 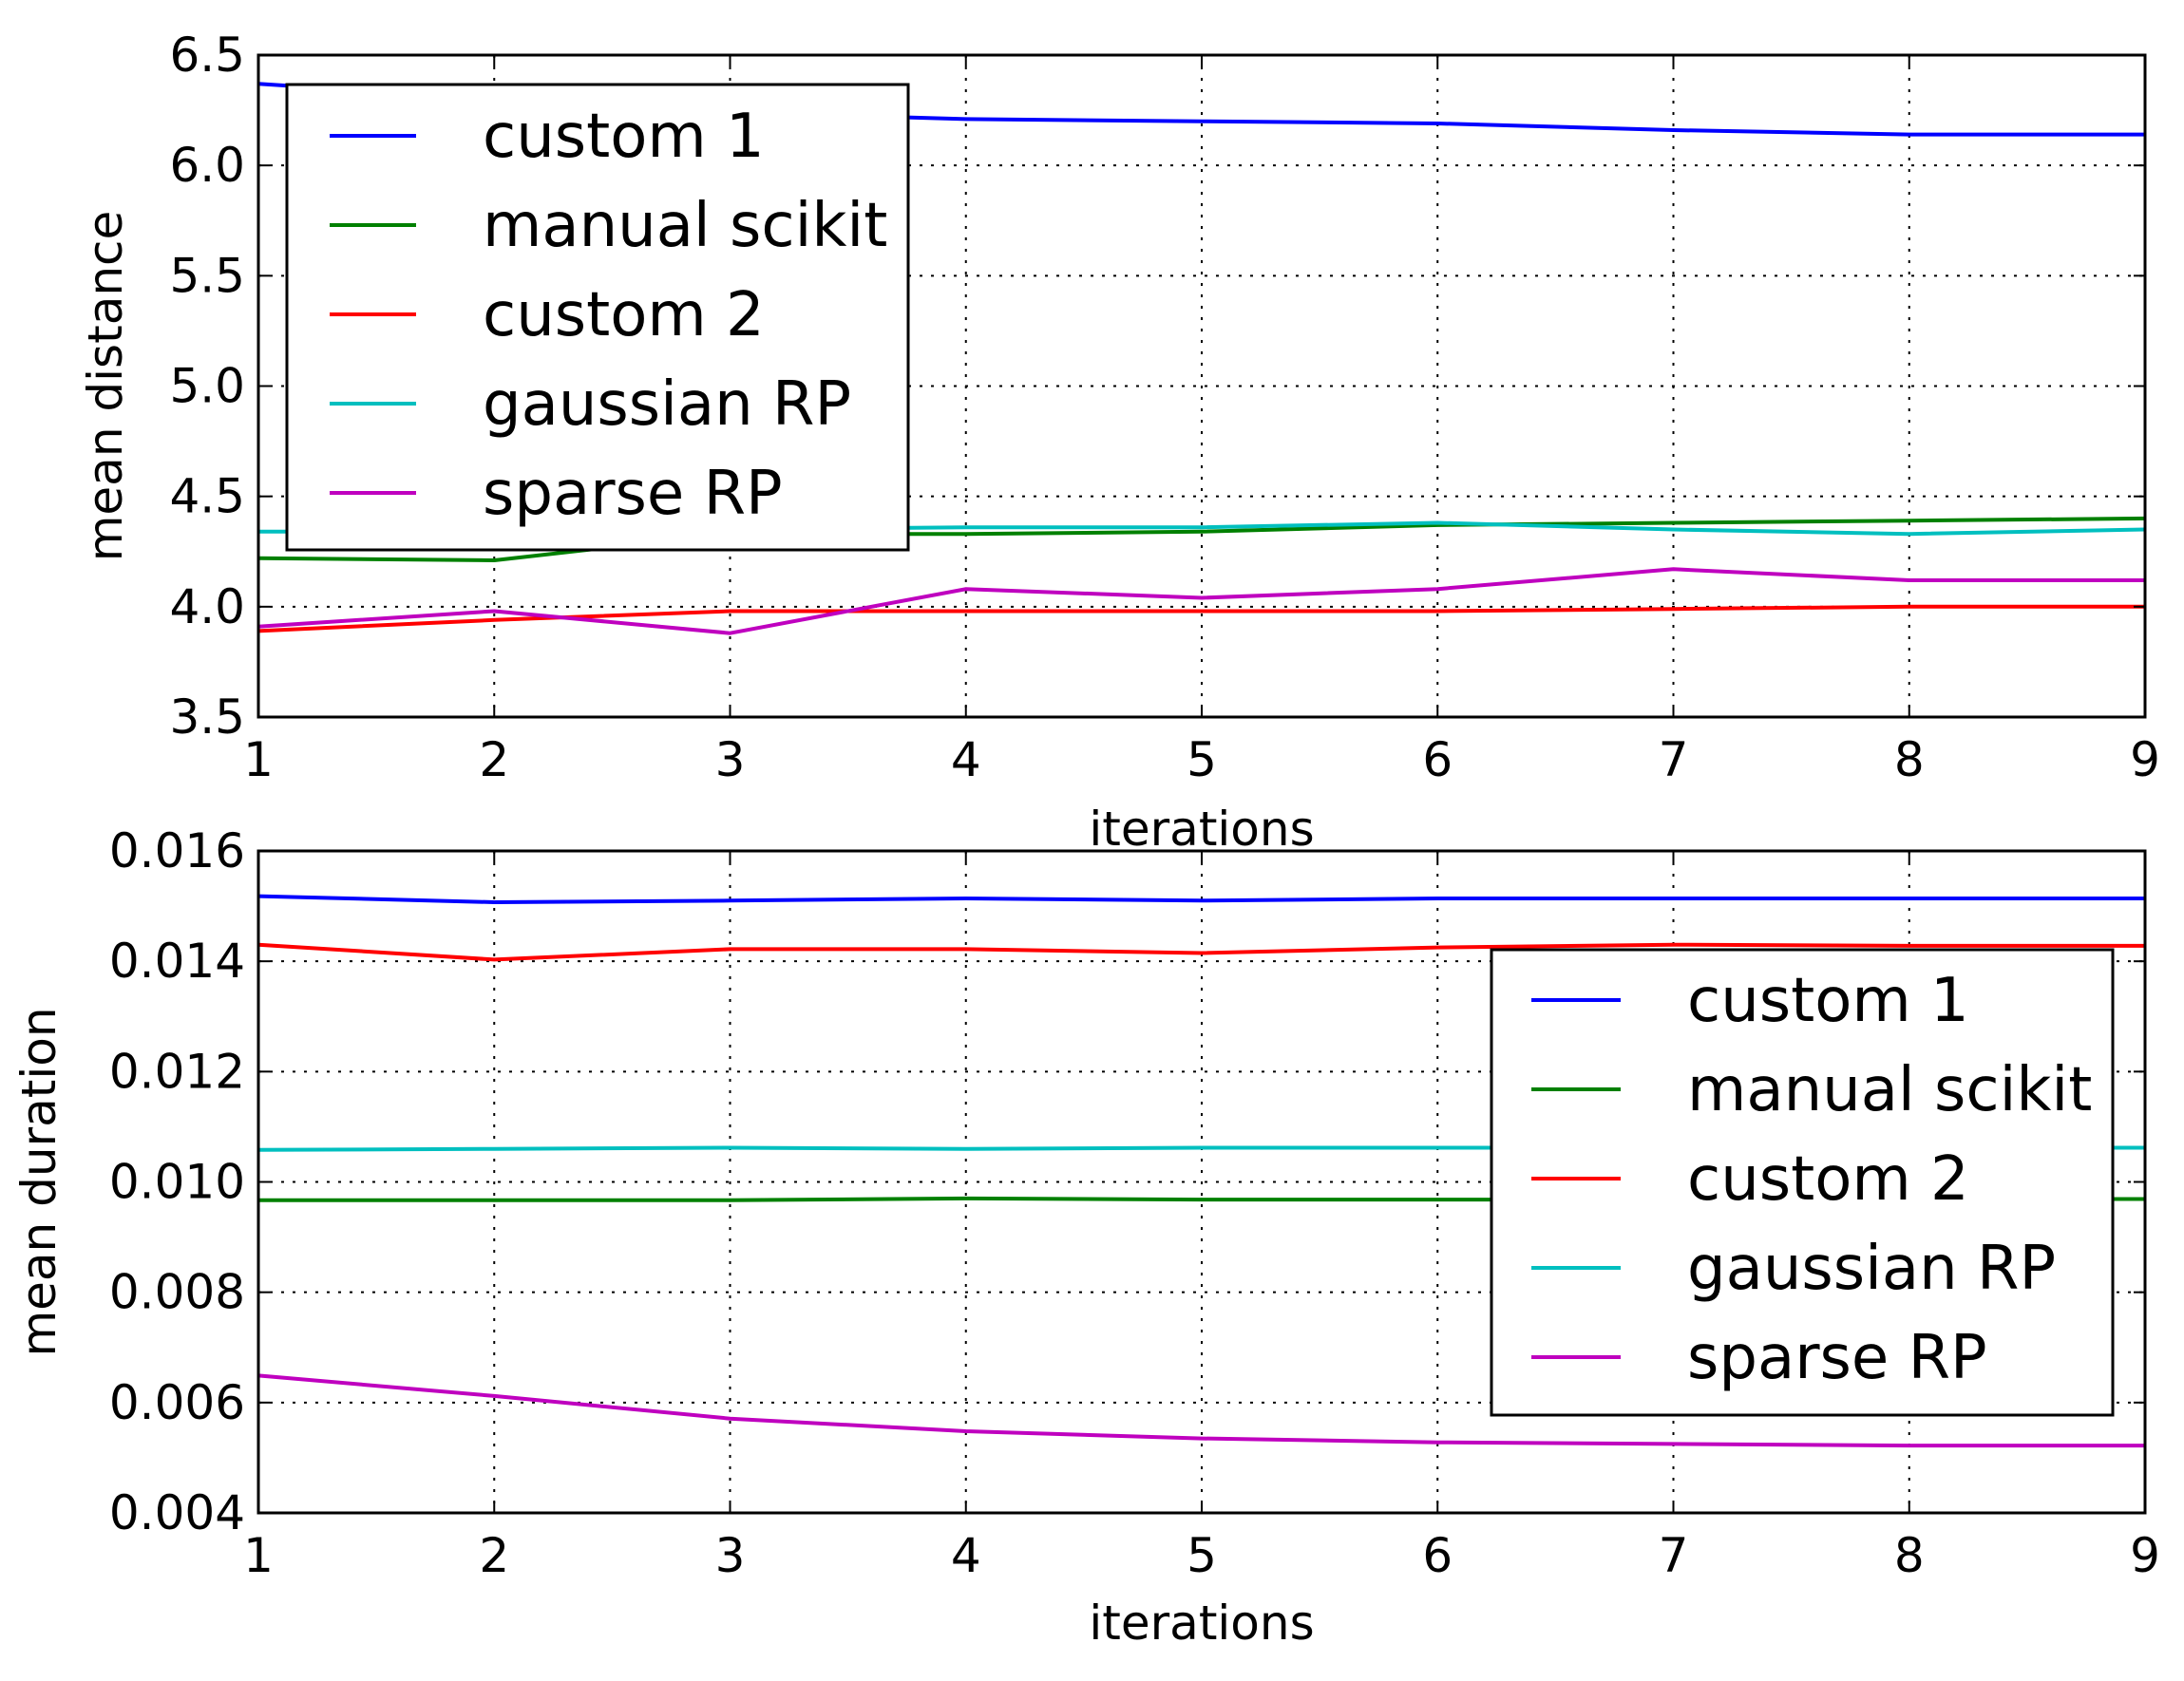 What do you see at coordinates (177, 1292) in the screenshot?
I see `y-tick-label: 0.008` at bounding box center [177, 1292].